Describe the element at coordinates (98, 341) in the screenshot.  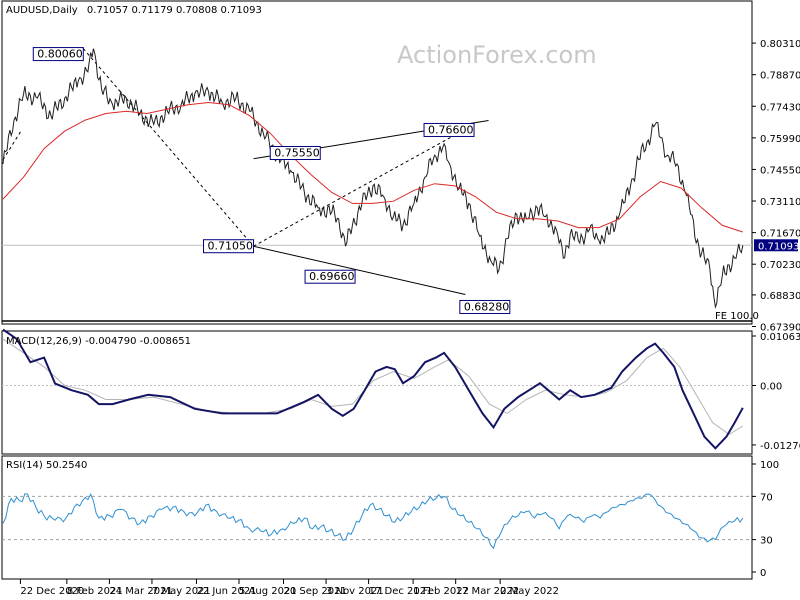
I see `macd-title: MACD(12,26,9) -0.004790 -0.008651` at that location.